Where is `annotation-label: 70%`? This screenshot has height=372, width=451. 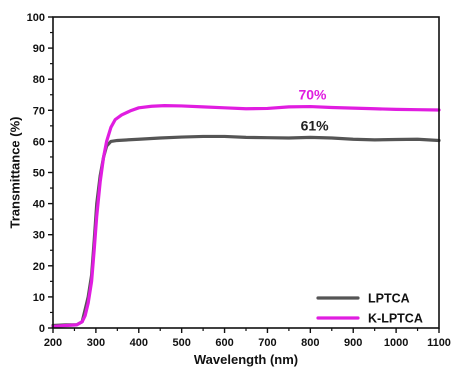 annotation-label: 70% is located at coordinates (312, 94).